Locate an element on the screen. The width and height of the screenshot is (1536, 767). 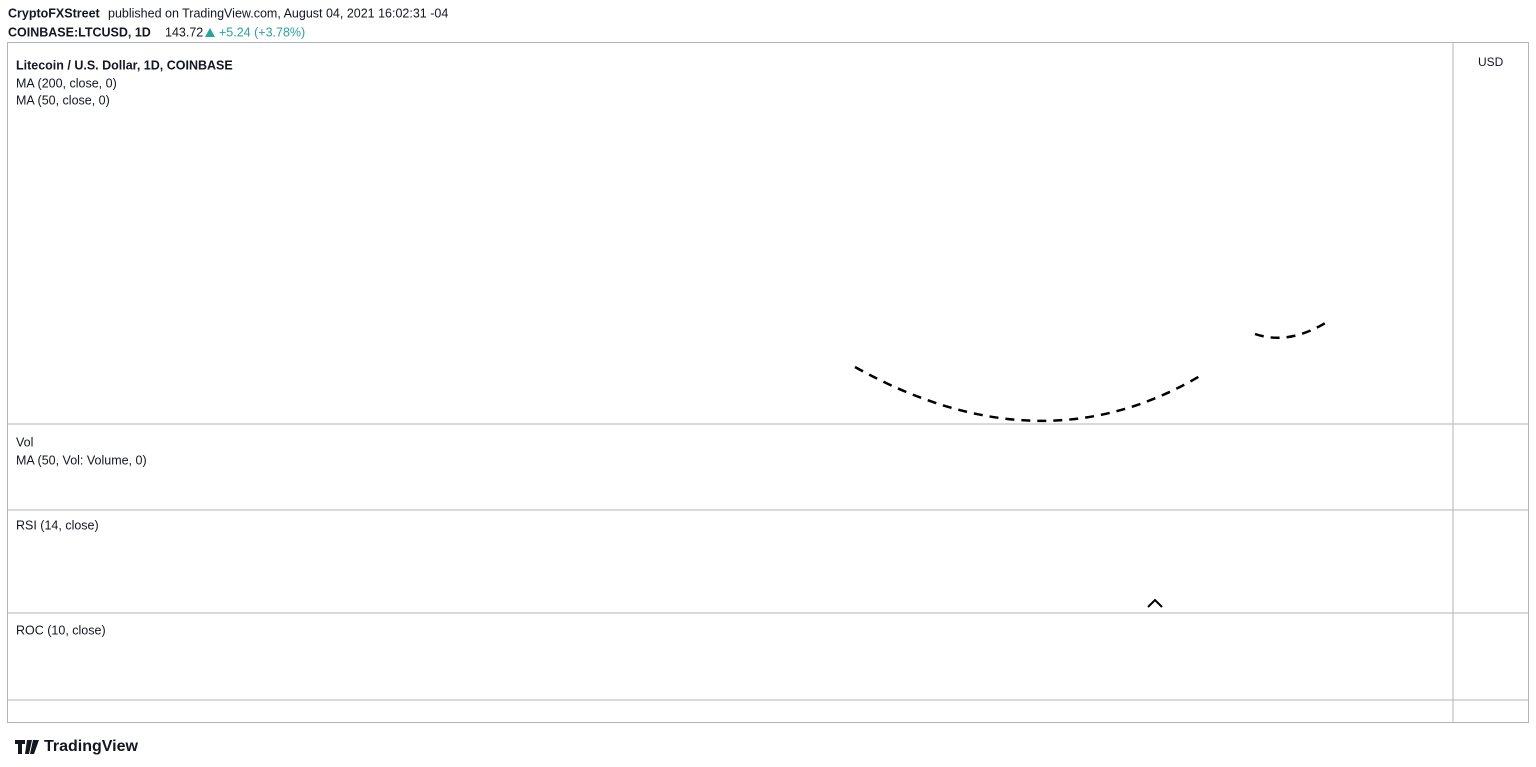
currency: USD is located at coordinates (1491, 62).